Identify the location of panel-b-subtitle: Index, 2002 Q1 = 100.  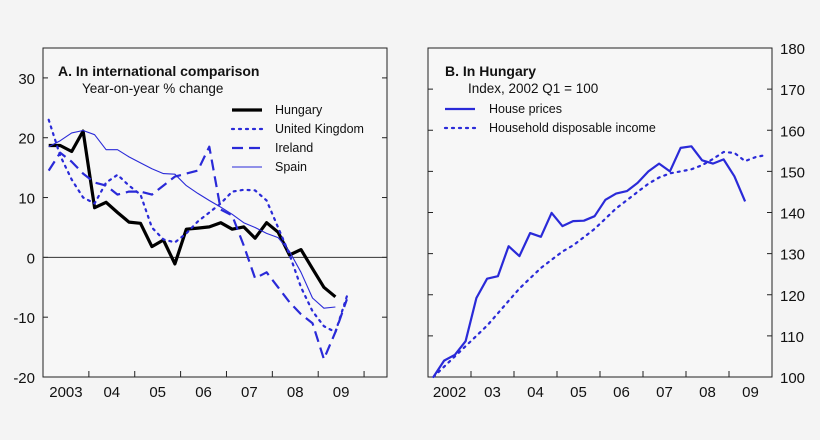
(533, 88).